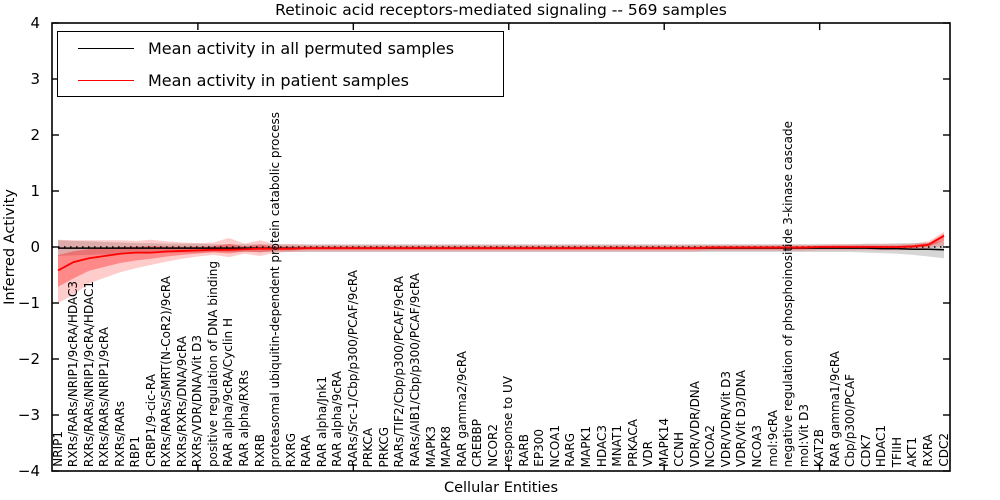 The image size is (1000, 500). What do you see at coordinates (35, 79) in the screenshot?
I see `y-tick-label: 3` at bounding box center [35, 79].